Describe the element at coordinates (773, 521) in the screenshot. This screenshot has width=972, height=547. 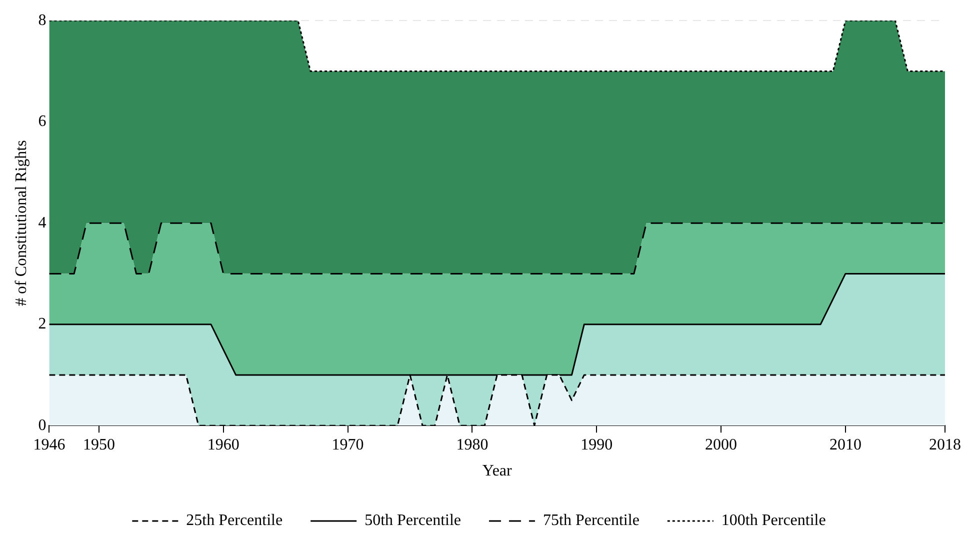
I see `legend-label: 100th Percentile` at that location.